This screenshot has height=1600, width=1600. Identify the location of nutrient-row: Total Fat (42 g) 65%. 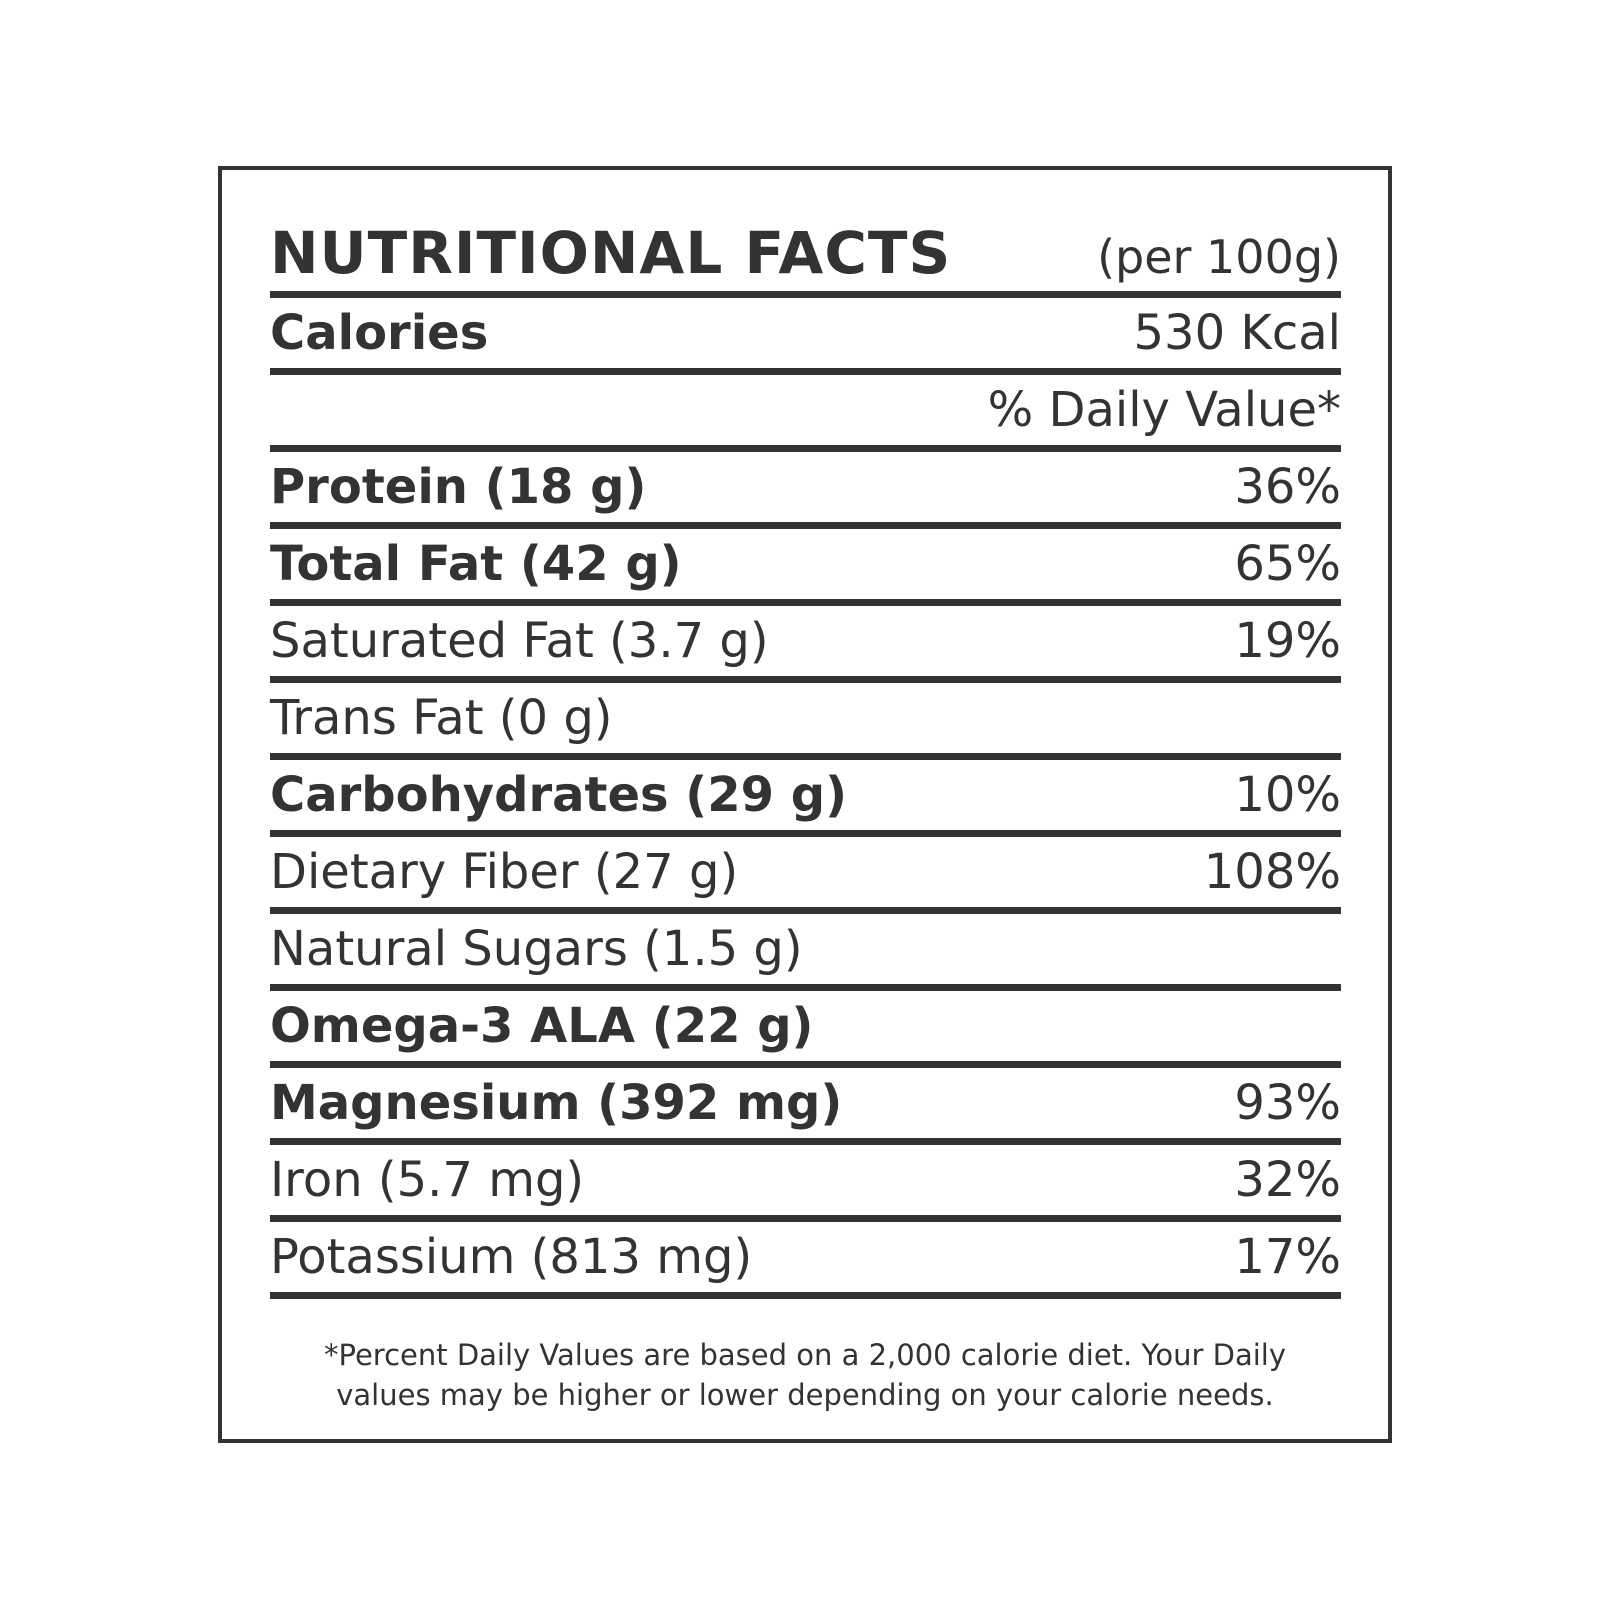
(805, 567).